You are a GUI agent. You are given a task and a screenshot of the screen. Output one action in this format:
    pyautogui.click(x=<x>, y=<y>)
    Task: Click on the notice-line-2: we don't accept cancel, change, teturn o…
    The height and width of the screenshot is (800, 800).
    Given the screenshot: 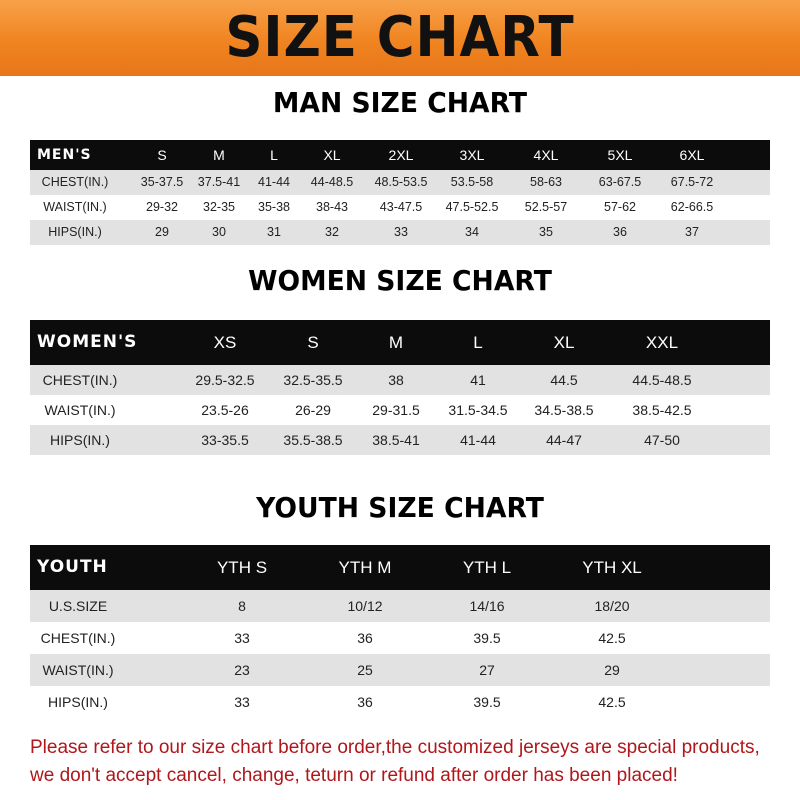 What is the action you would take?
    pyautogui.click(x=354, y=775)
    